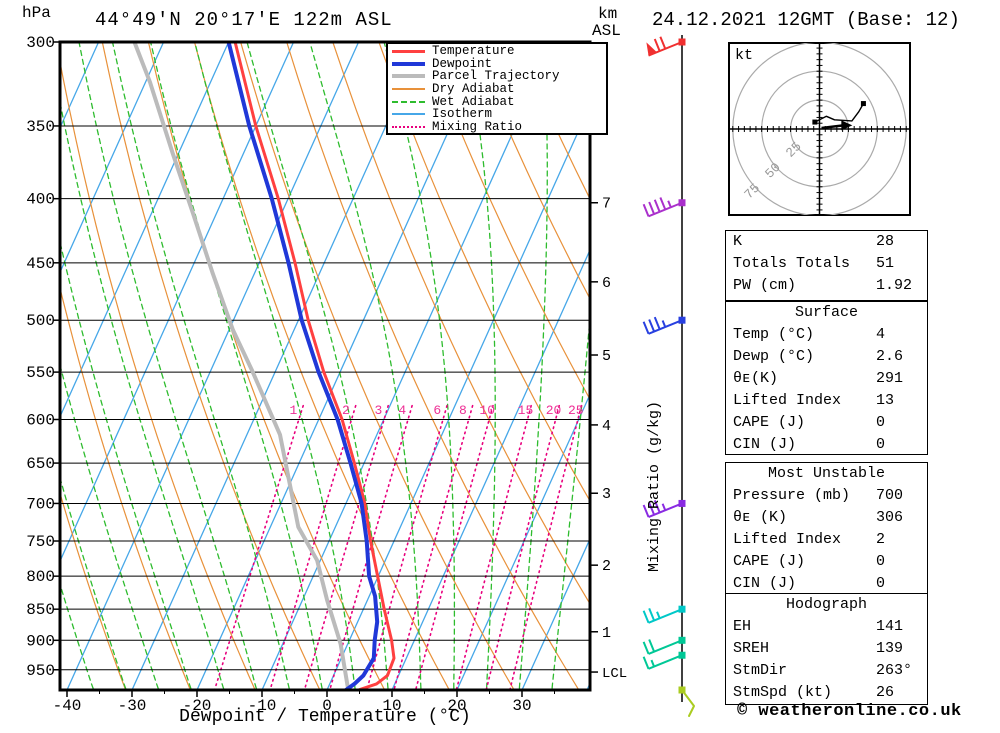 This screenshot has height=733, width=1000. I want to click on wind-barbs, so click(668, 376).